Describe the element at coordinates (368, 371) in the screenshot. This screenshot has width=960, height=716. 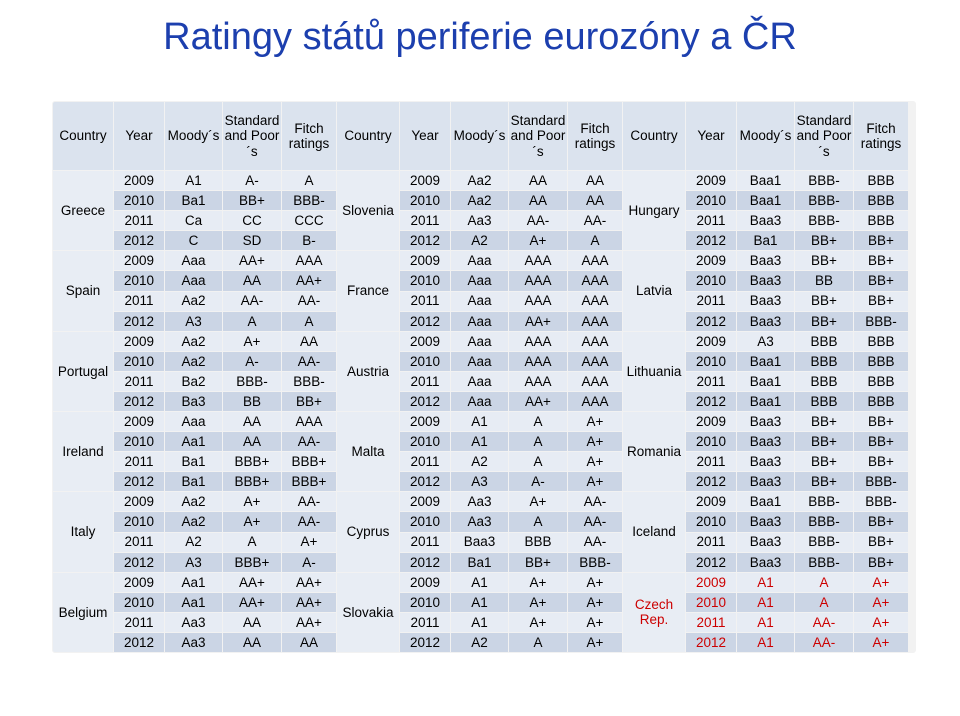
I see `country-name: Austria` at that location.